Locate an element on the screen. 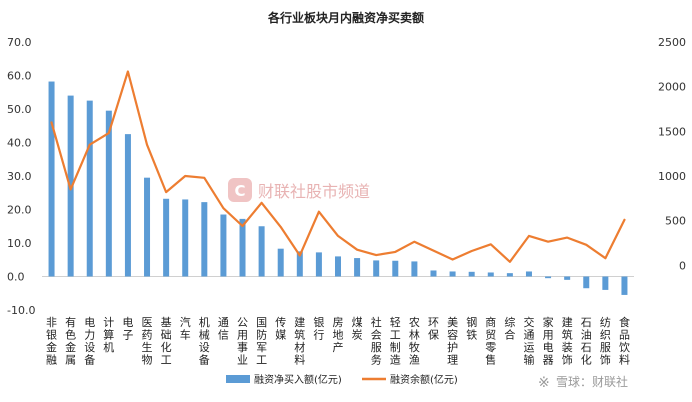 Image resolution: width=692 pixels, height=402 pixels. y-right-tick-label: 2500 is located at coordinates (672, 42).